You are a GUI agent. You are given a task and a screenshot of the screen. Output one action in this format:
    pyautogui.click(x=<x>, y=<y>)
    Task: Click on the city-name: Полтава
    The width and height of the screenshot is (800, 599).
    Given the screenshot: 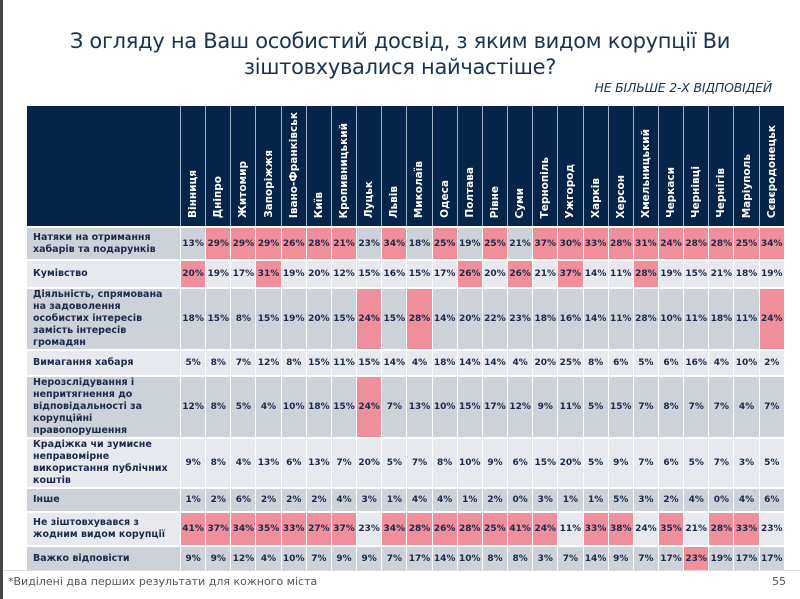 What is the action you would take?
    pyautogui.click(x=469, y=192)
    